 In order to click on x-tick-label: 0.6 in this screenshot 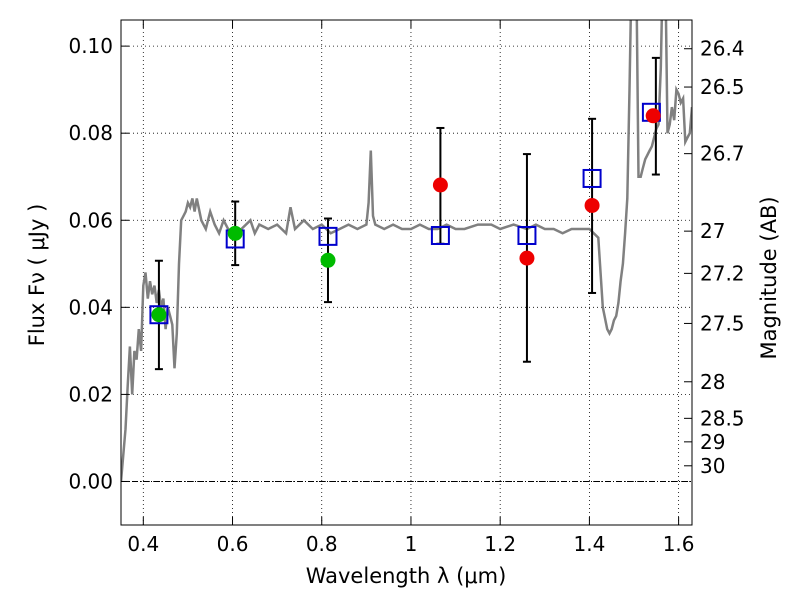, I will do `click(233, 544)`.